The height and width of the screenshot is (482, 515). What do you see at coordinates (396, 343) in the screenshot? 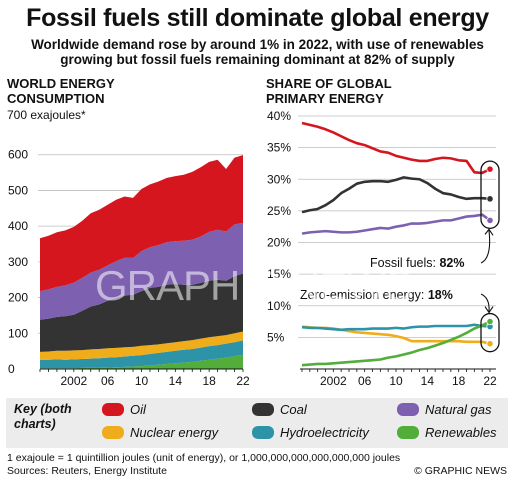
I see `line-renewables` at bounding box center [396, 343].